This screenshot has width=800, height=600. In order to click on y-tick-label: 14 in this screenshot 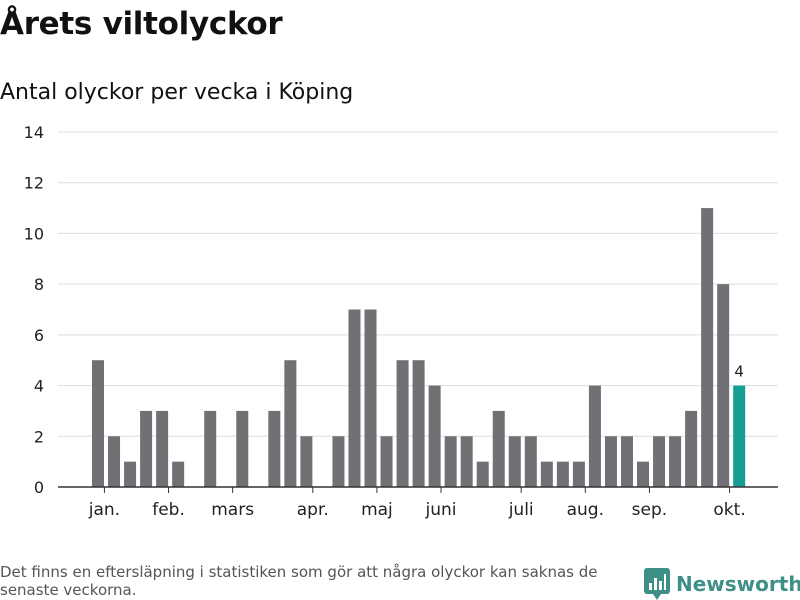, I will do `click(34, 132)`.